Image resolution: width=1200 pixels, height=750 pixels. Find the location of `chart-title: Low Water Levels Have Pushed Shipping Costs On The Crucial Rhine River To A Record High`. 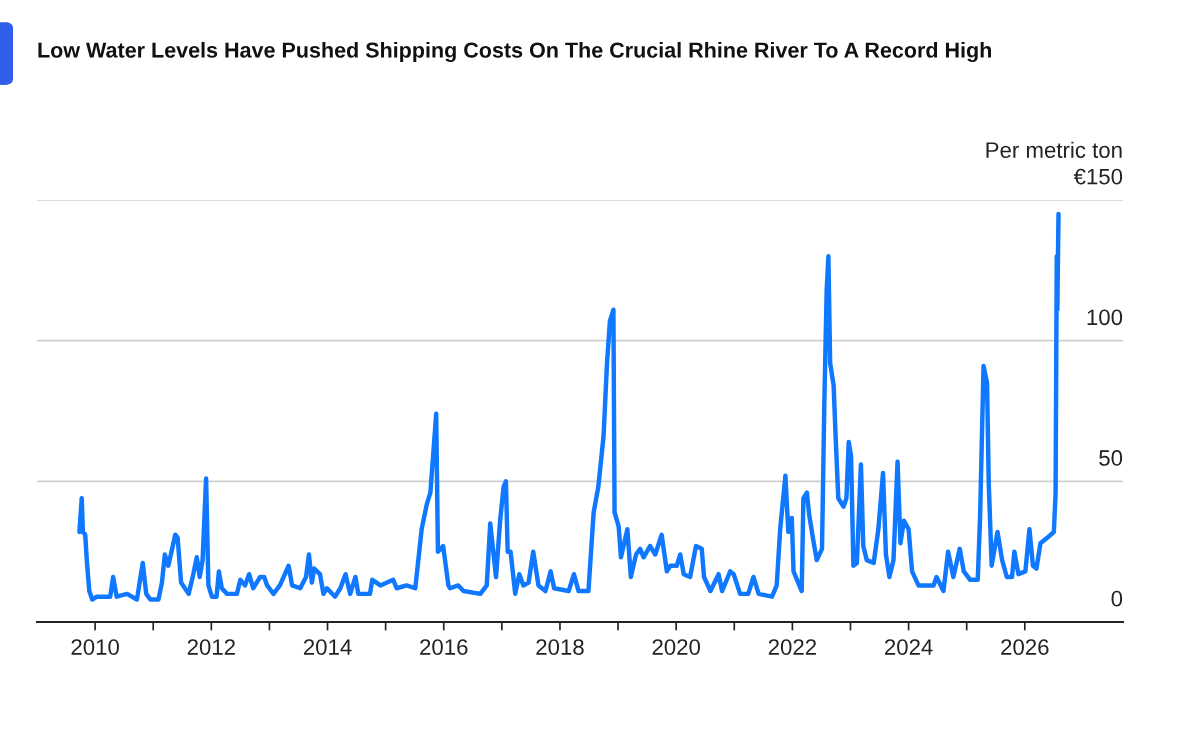

chart-title: Low Water Levels Have Pushed Shipping Costs On The Crucial Rhine River To A Record High is located at coordinates (514, 52).